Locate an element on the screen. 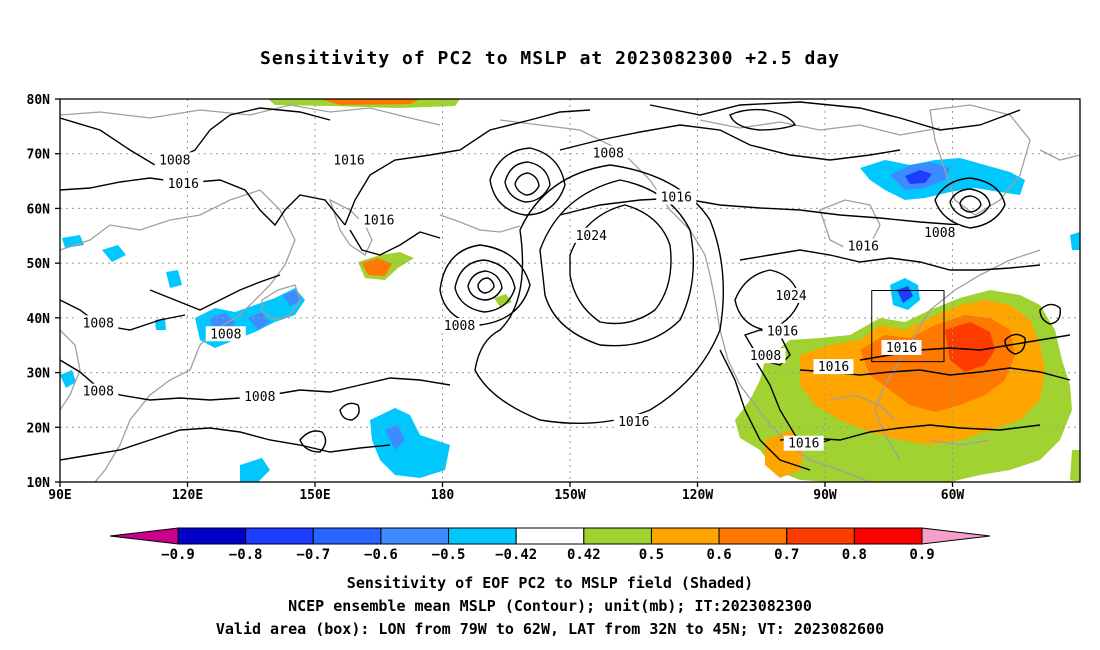 This screenshot has height=650, width=1100. lat-tick-label: 70N is located at coordinates (39, 155).